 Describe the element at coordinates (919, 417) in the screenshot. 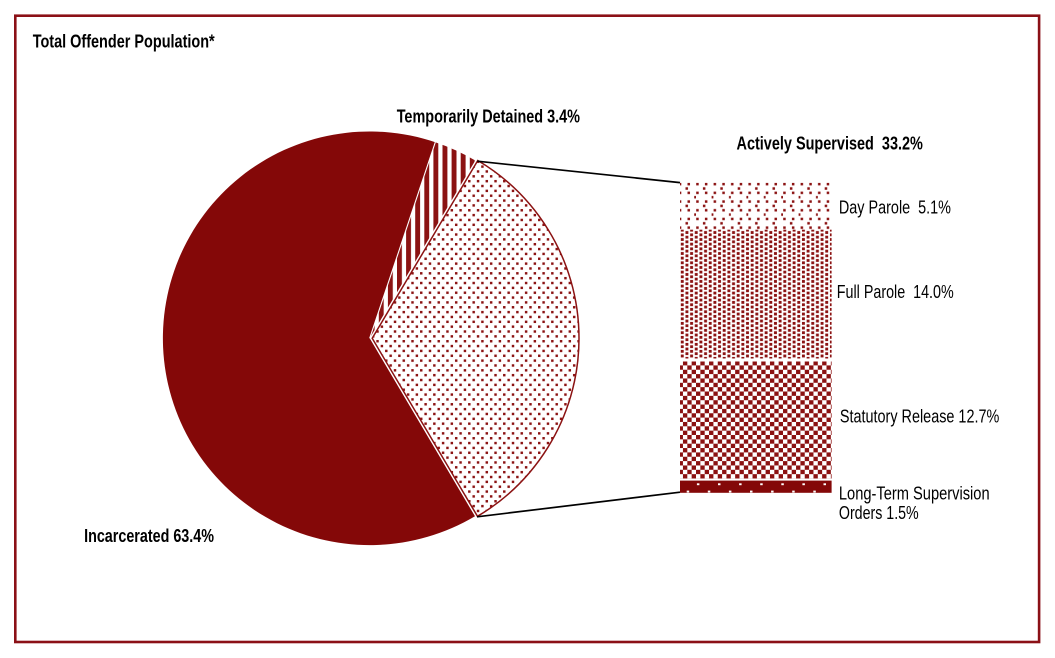

I see `svg-text: Statutory Release 12.7%` at that location.